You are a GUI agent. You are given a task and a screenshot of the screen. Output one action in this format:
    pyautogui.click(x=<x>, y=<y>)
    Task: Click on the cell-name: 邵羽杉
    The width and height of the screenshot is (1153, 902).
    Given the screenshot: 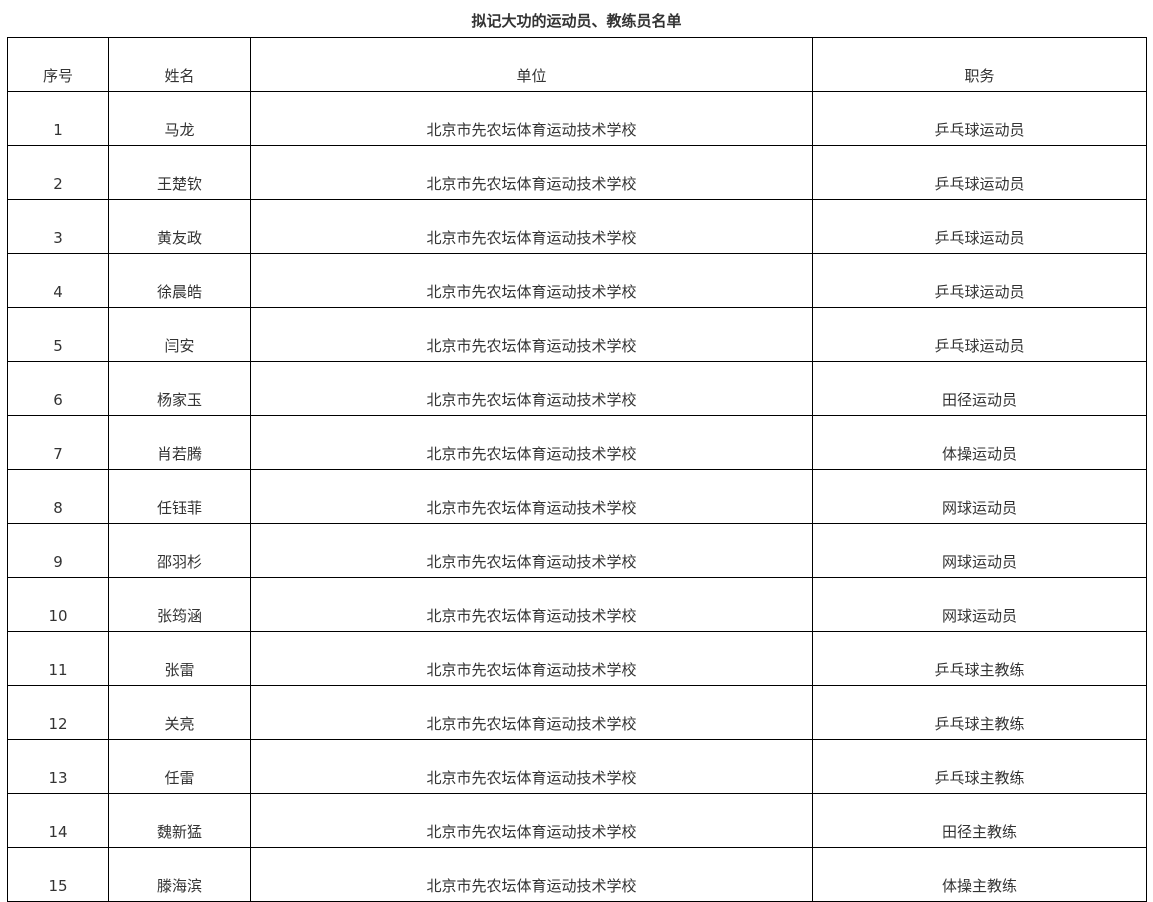 What is the action you would take?
    pyautogui.click(x=179, y=550)
    